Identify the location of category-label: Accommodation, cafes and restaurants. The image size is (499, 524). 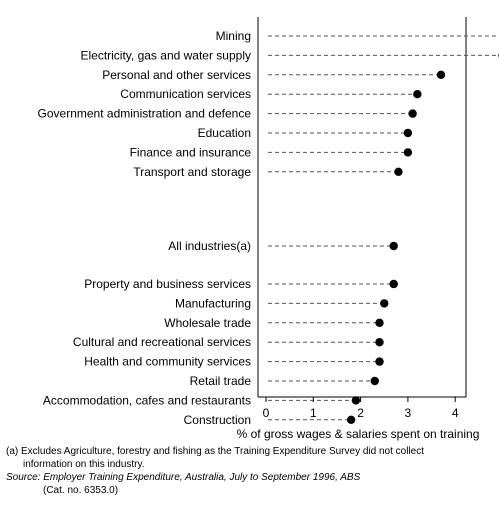
(147, 400).